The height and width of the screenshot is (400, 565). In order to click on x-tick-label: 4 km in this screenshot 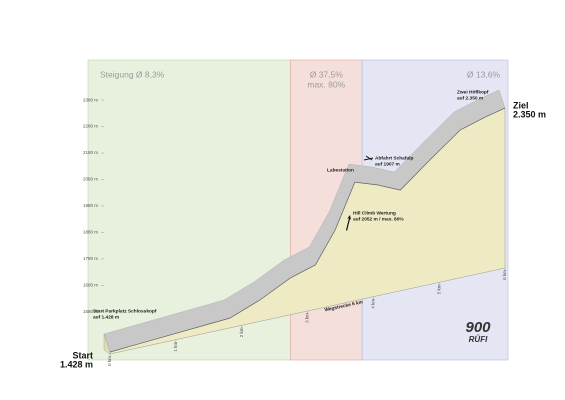, I will do `click(373, 304)`.